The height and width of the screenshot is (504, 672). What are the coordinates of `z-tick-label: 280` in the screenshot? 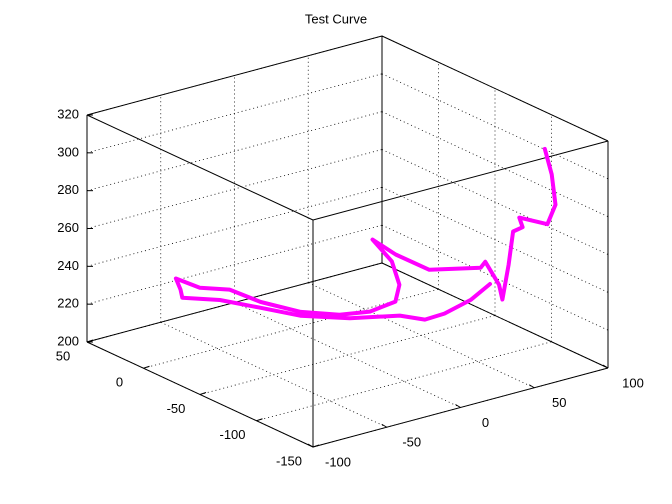 It's located at (68, 189).